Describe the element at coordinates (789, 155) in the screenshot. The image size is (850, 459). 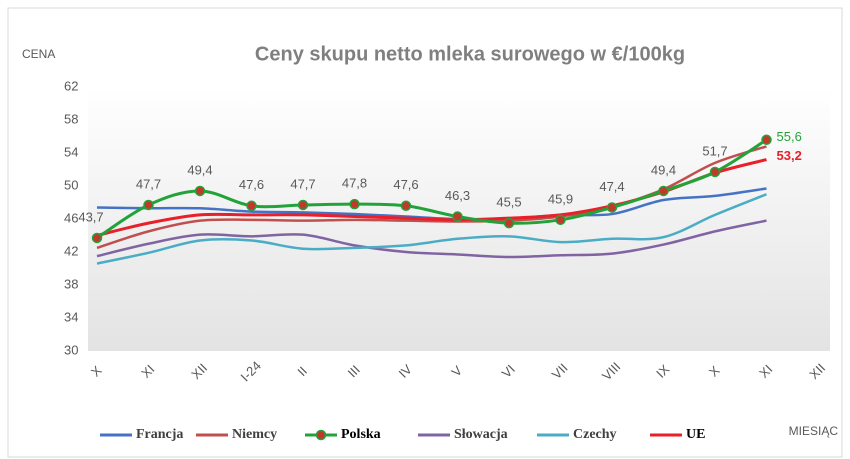
I see `data-label: 53,2` at that location.